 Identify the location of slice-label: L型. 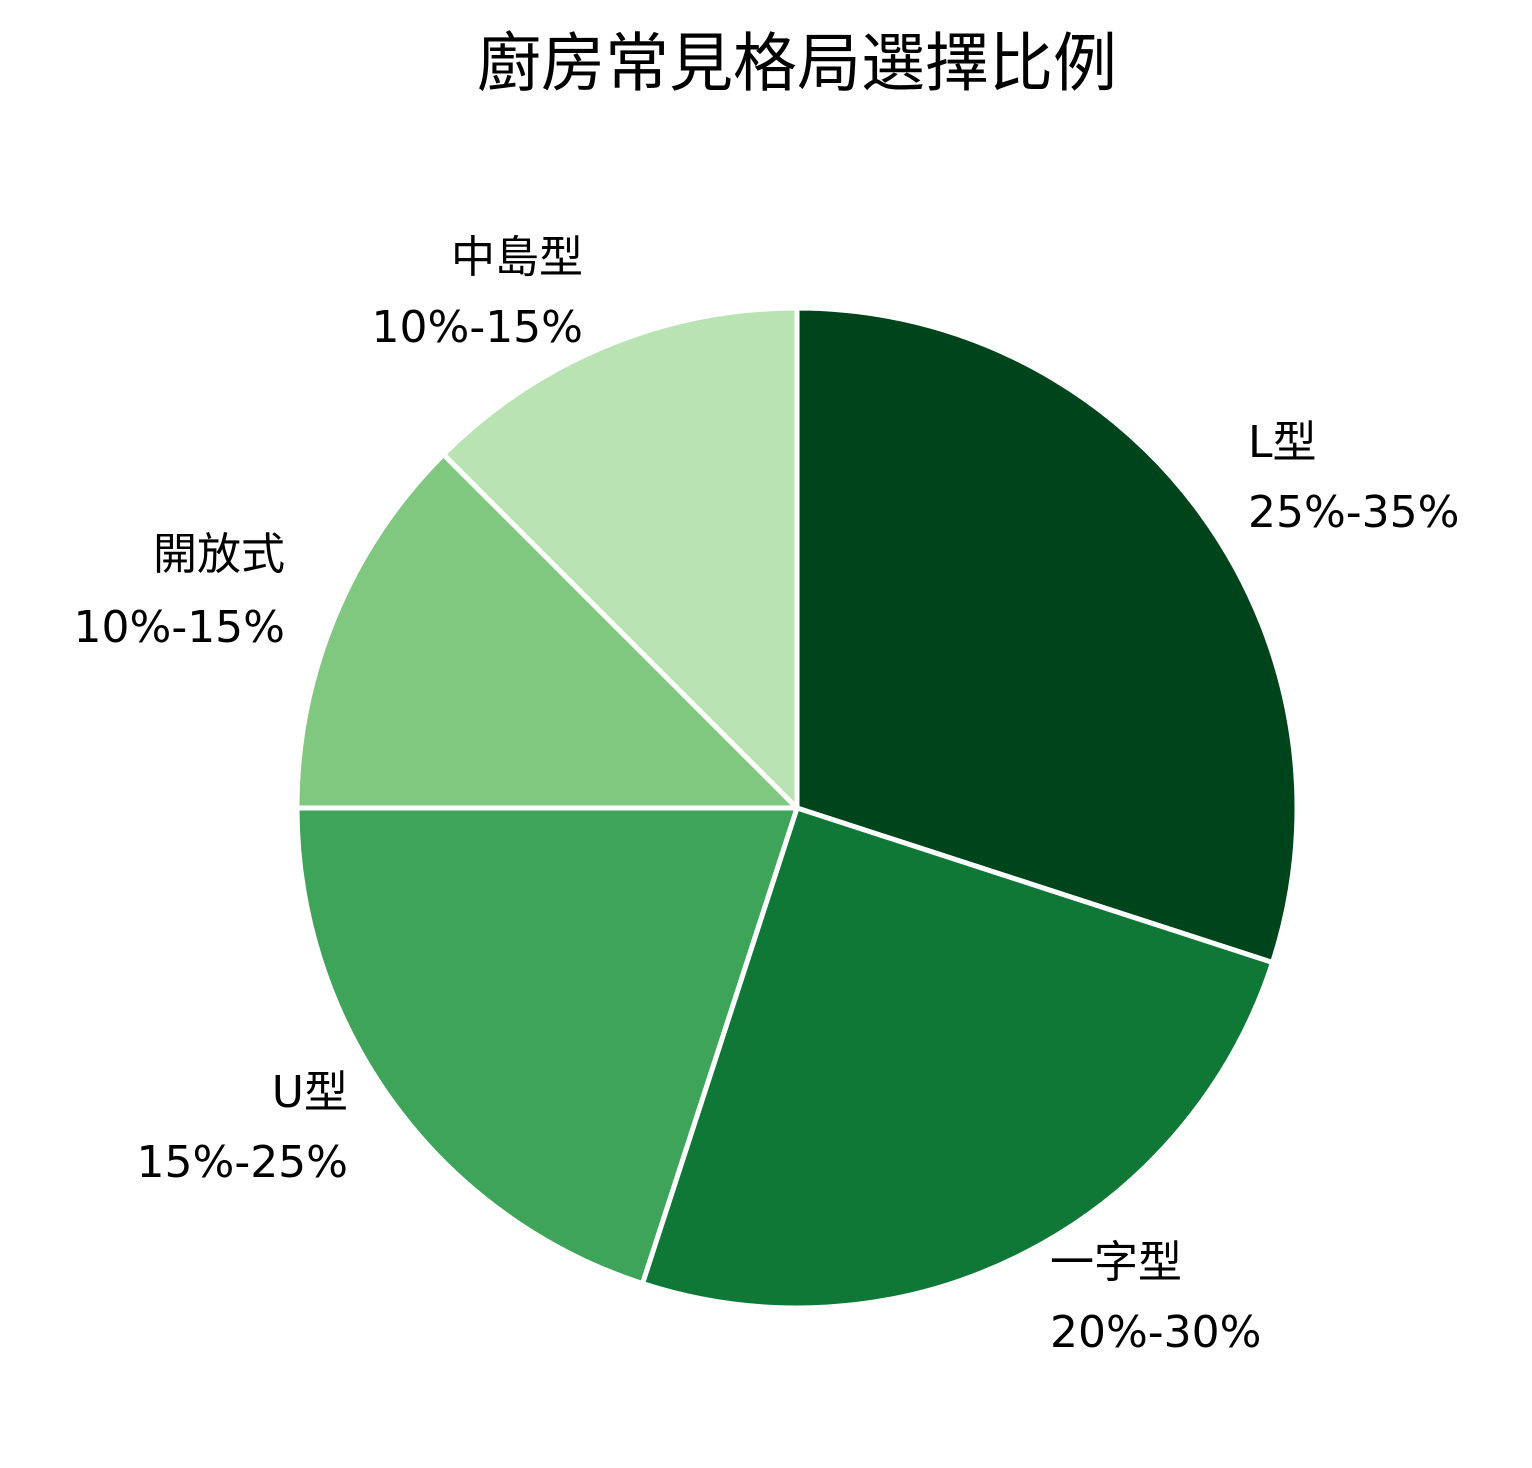
(1282, 442).